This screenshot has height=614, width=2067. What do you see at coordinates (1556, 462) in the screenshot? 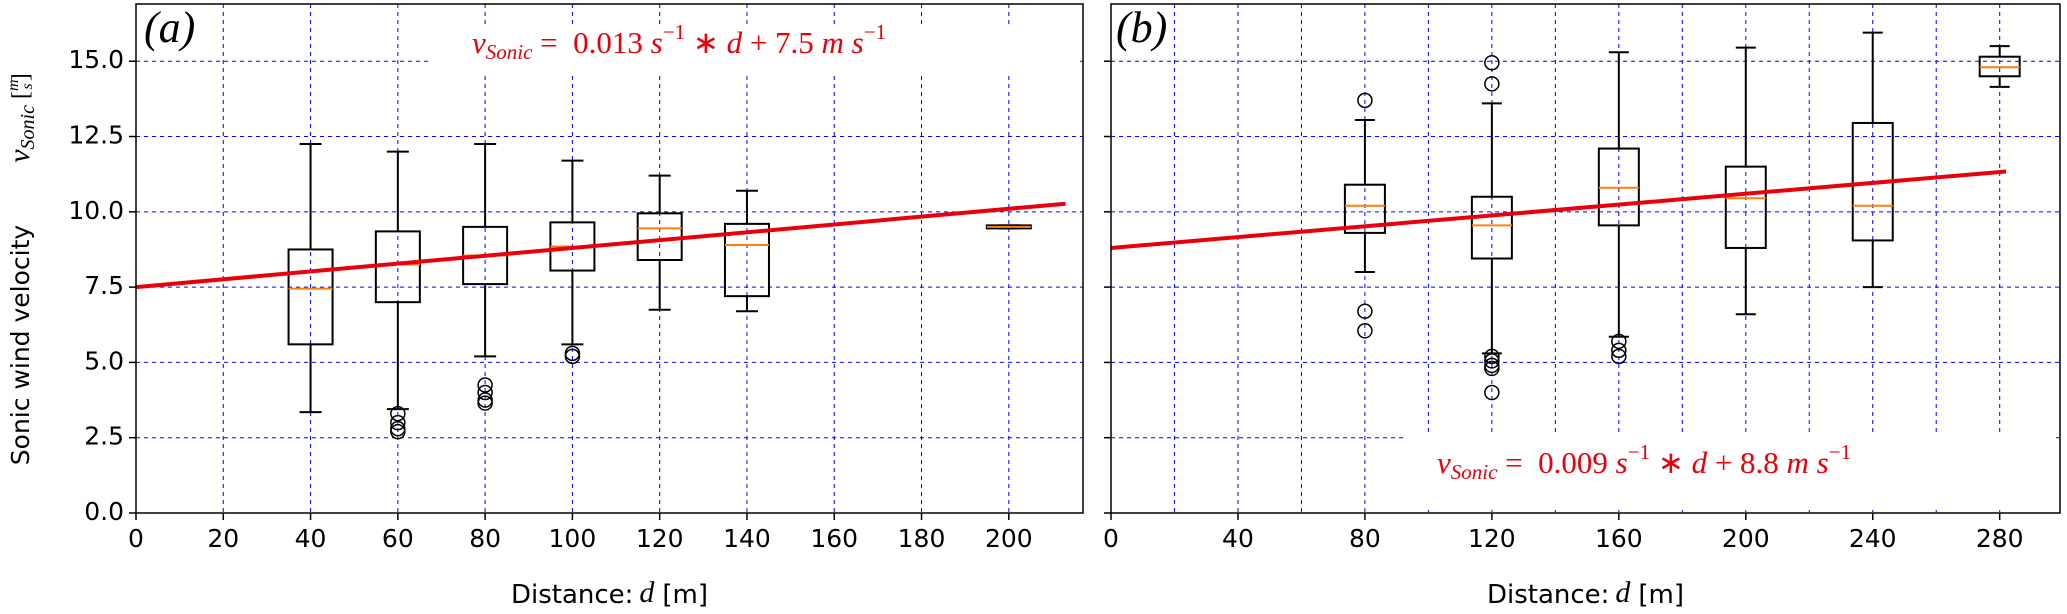
I see `equation-part: = 0.009` at bounding box center [1556, 462].